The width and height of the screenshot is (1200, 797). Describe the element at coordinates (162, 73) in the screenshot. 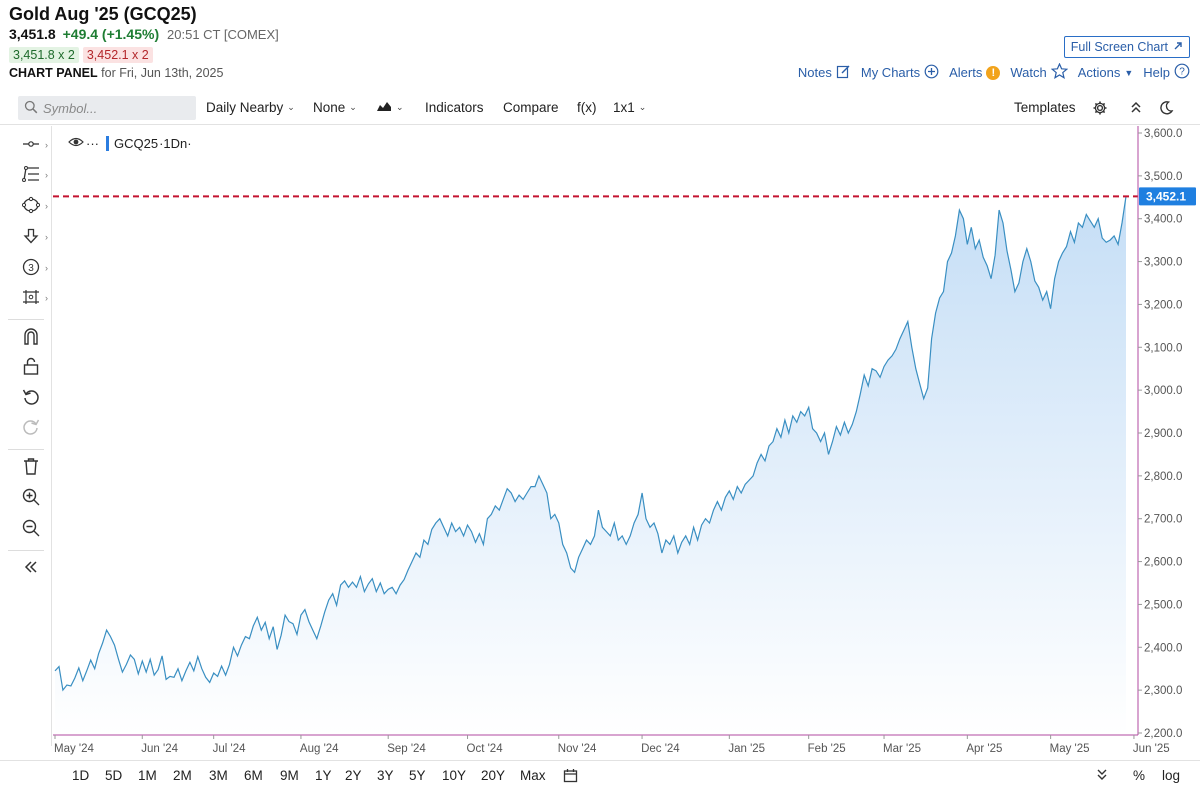

I see `panel-date: for Fri, Jun 13th, 2025` at that location.